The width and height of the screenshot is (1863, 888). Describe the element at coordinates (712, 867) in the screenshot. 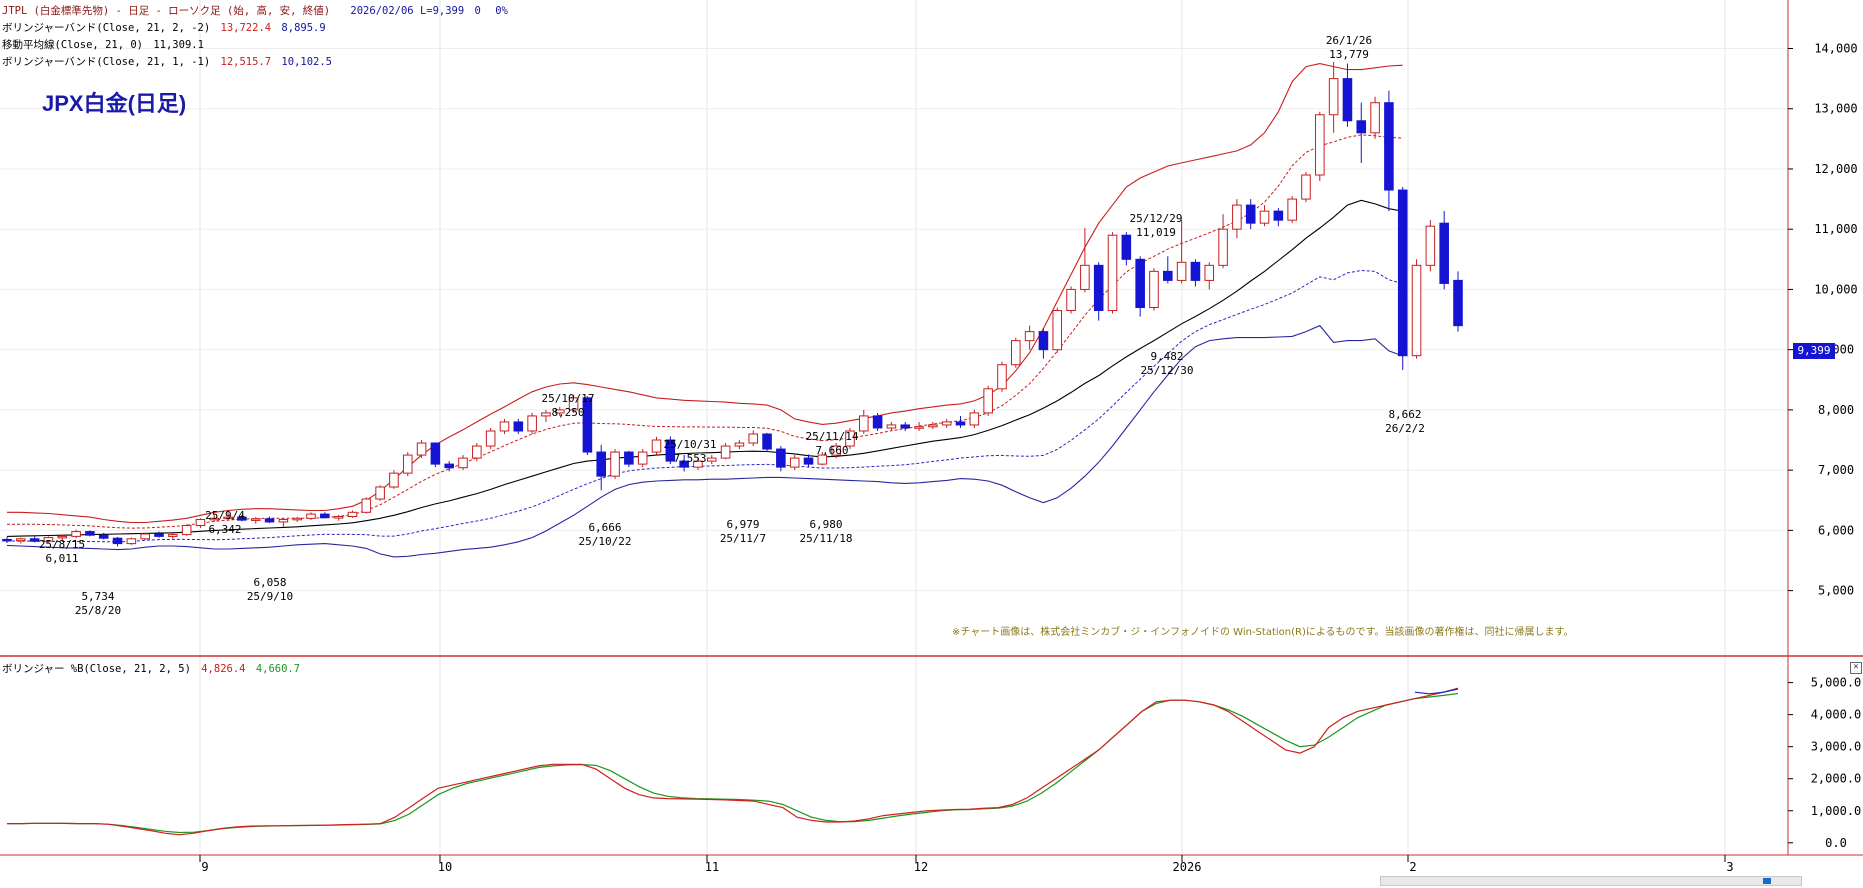

I see `time-tick-label: 11` at that location.